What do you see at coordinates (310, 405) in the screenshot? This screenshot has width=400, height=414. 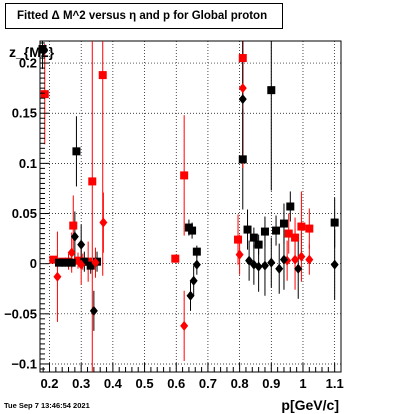 I see `x-axis-title: p[GeV/c]` at bounding box center [310, 405].